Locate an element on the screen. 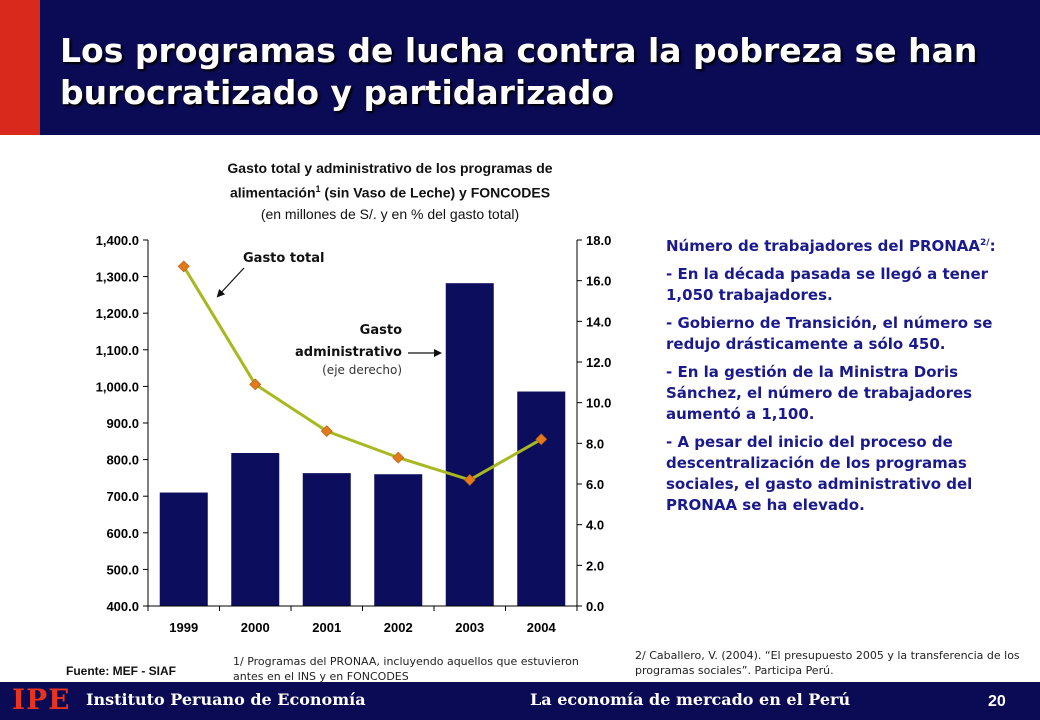  chart-title-footnote-ref: 1 is located at coordinates (318, 189).